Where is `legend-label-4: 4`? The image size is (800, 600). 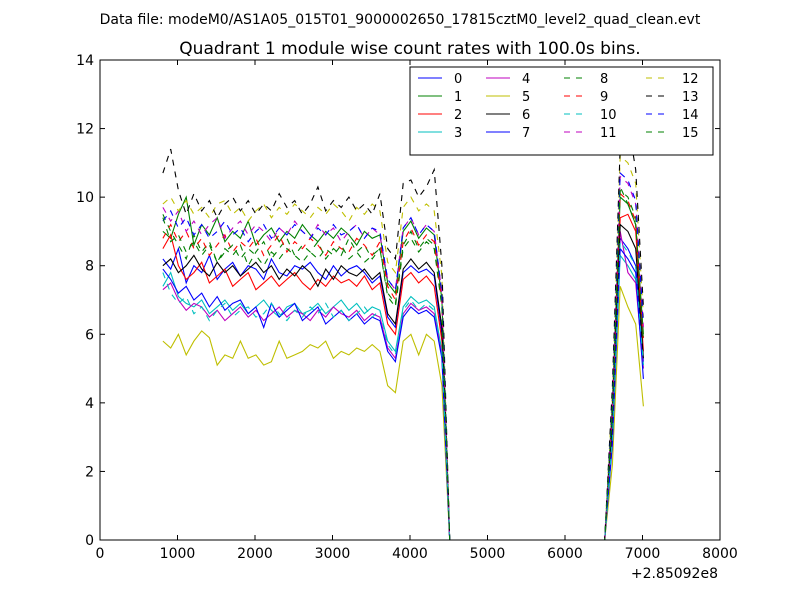
legend-label-4: 4 is located at coordinates (526, 79).